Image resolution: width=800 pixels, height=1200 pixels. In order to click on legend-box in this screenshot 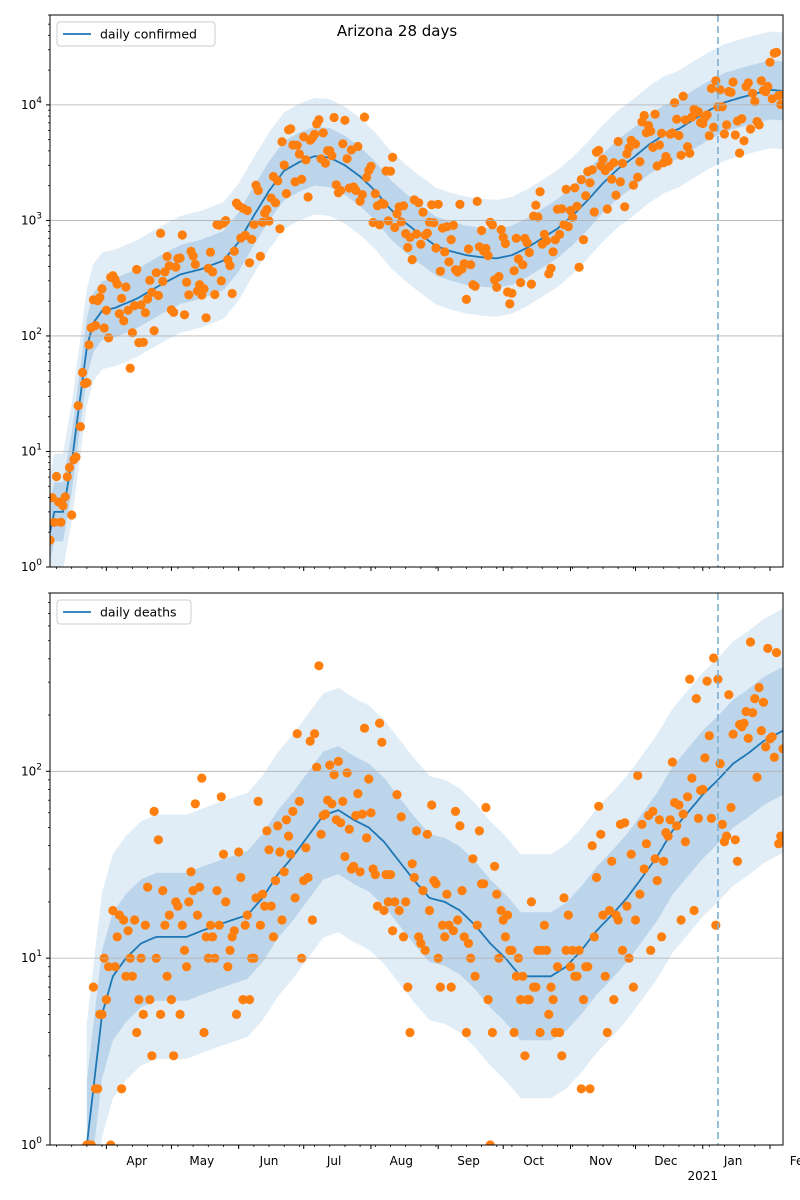, I will do `click(124, 612)`.